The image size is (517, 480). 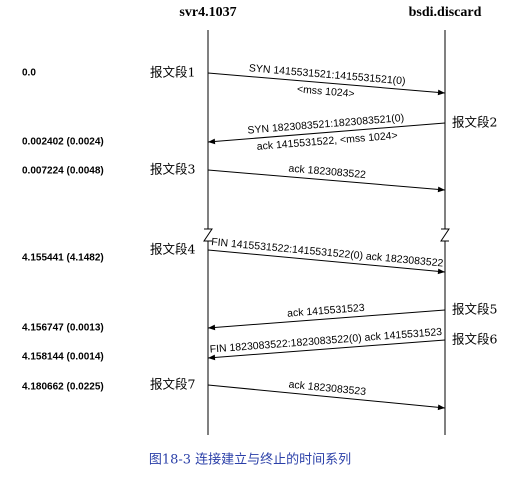 What do you see at coordinates (474, 122) in the screenshot?
I see `segment-label: 报文段2` at bounding box center [474, 122].